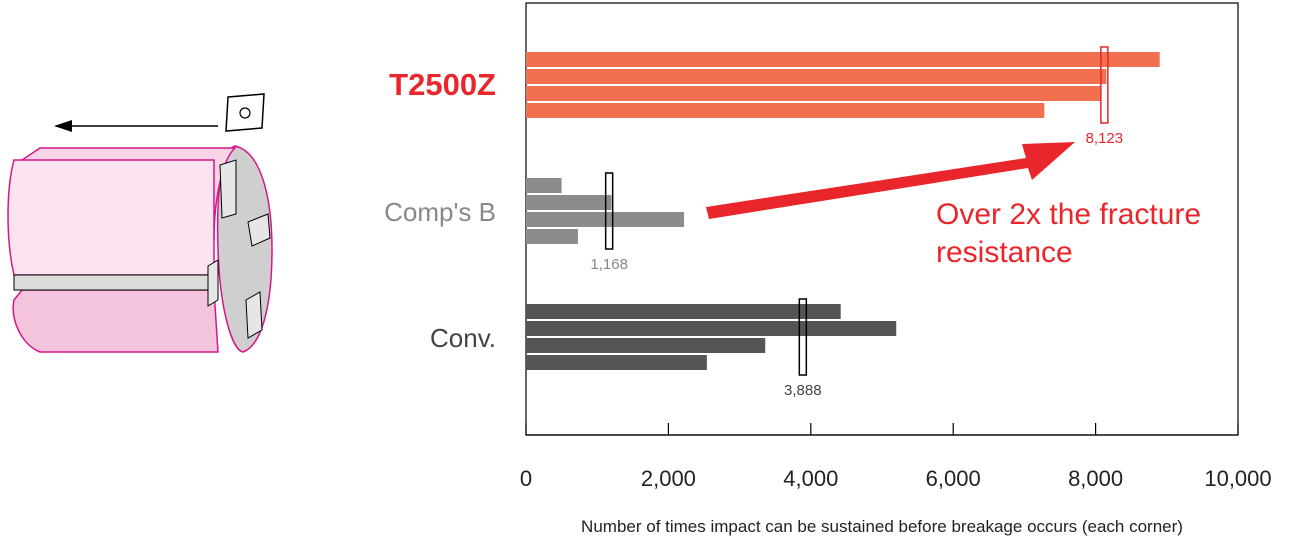 Image resolution: width=1291 pixels, height=545 pixels. What do you see at coordinates (1237, 478) in the screenshot?
I see `x-tick-label: 10,000` at bounding box center [1237, 478].